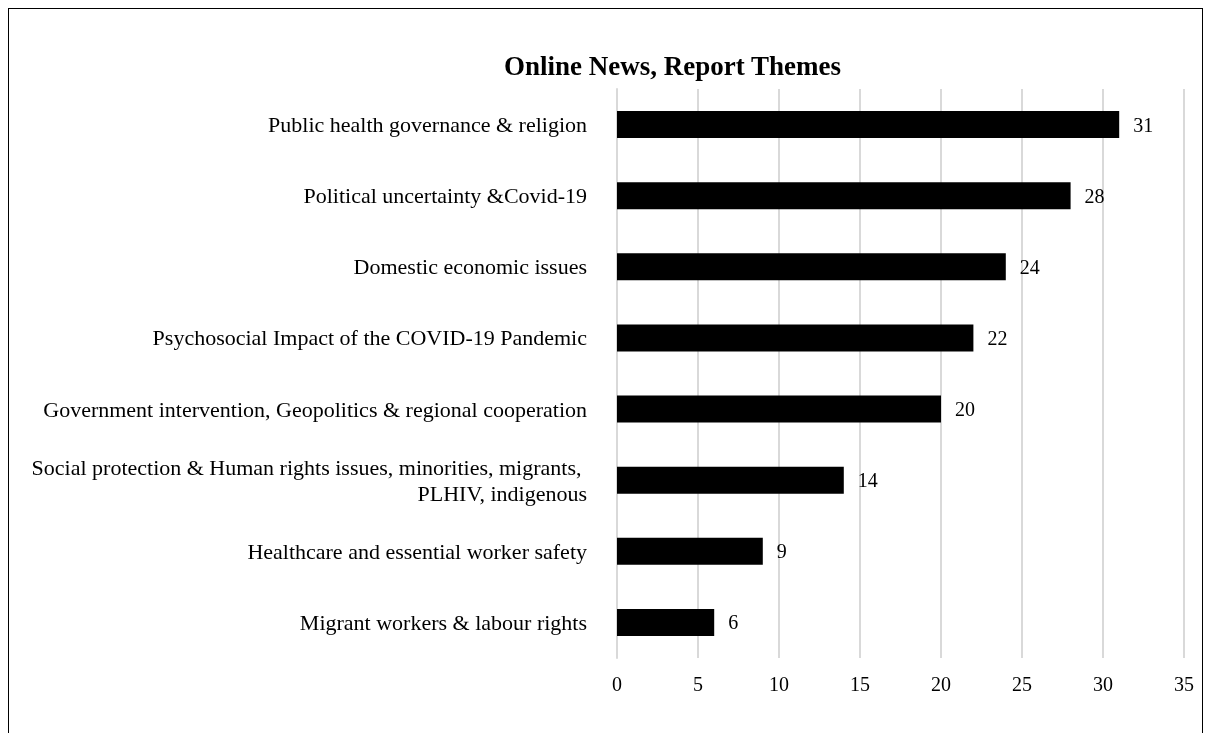  I want to click on data-label: 9, so click(781, 551).